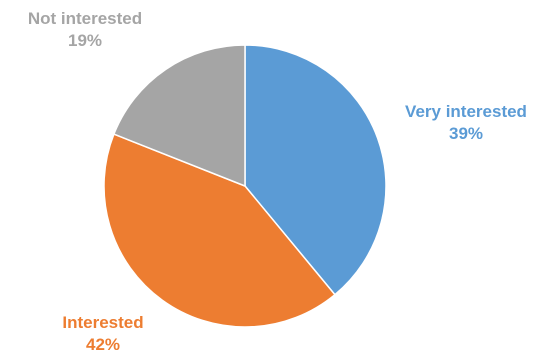 This screenshot has width=547, height=361. What do you see at coordinates (179, 116) in the screenshot?
I see `pie-slice-not-interested` at bounding box center [179, 116].